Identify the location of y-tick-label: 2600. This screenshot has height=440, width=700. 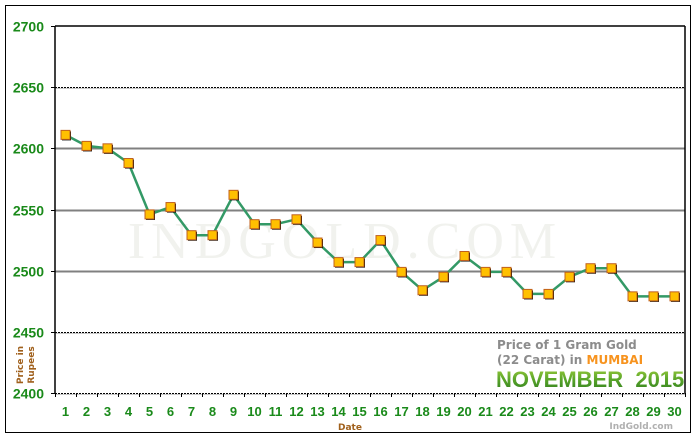
(28, 149).